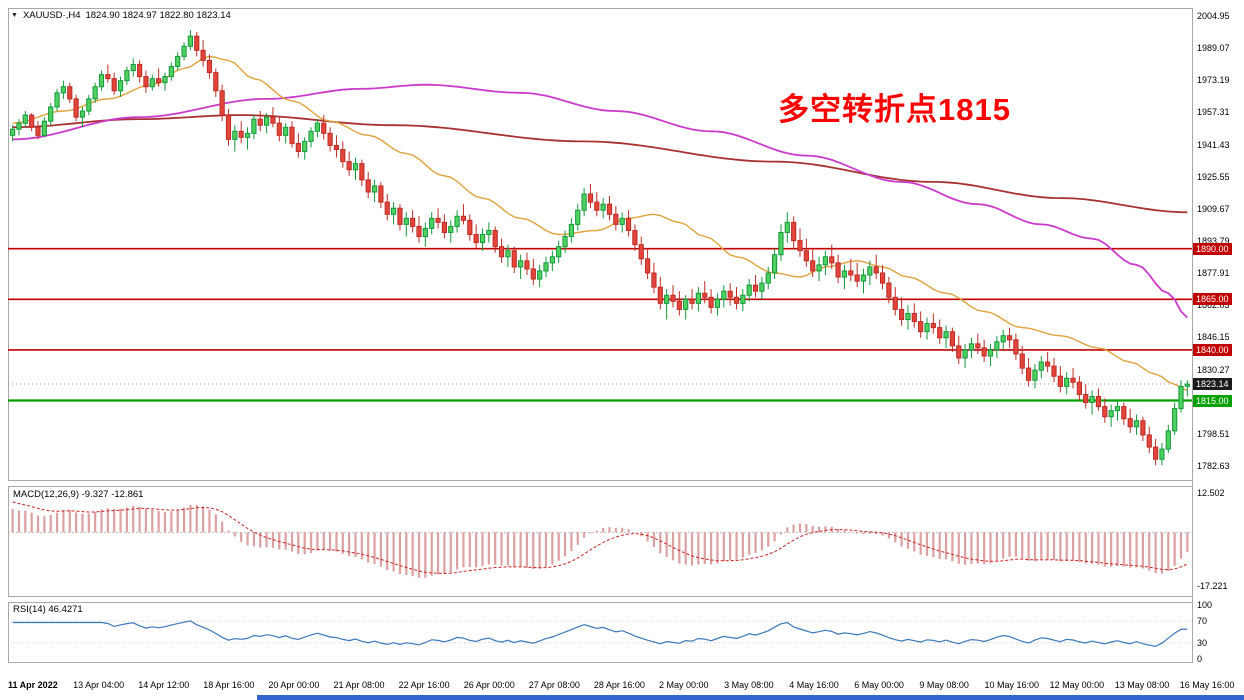 The width and height of the screenshot is (1244, 700). I want to click on last-price-badge: 1823.14, so click(1212, 384).